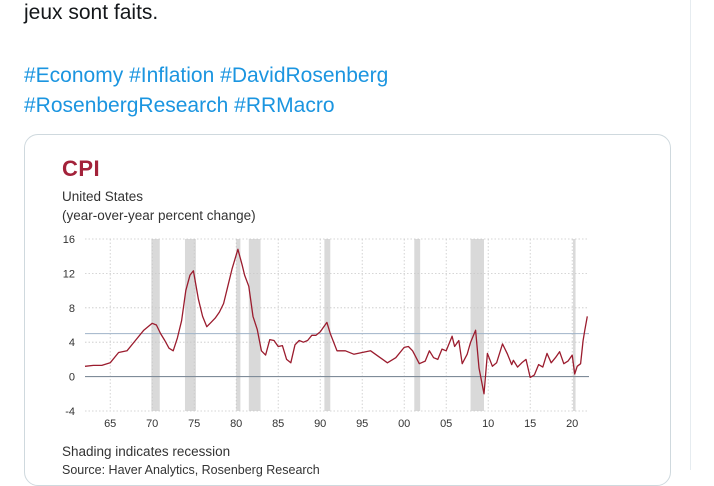 The width and height of the screenshot is (714, 486). Describe the element at coordinates (91, 12) in the screenshot. I see `tweet-text: jeux sont faits.` at that location.